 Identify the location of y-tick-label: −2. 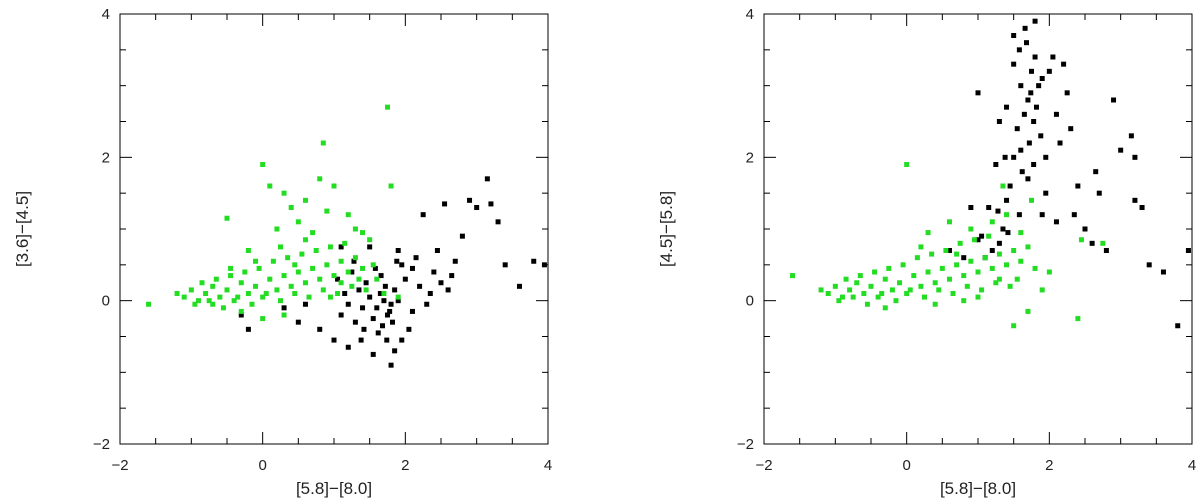
(101, 444).